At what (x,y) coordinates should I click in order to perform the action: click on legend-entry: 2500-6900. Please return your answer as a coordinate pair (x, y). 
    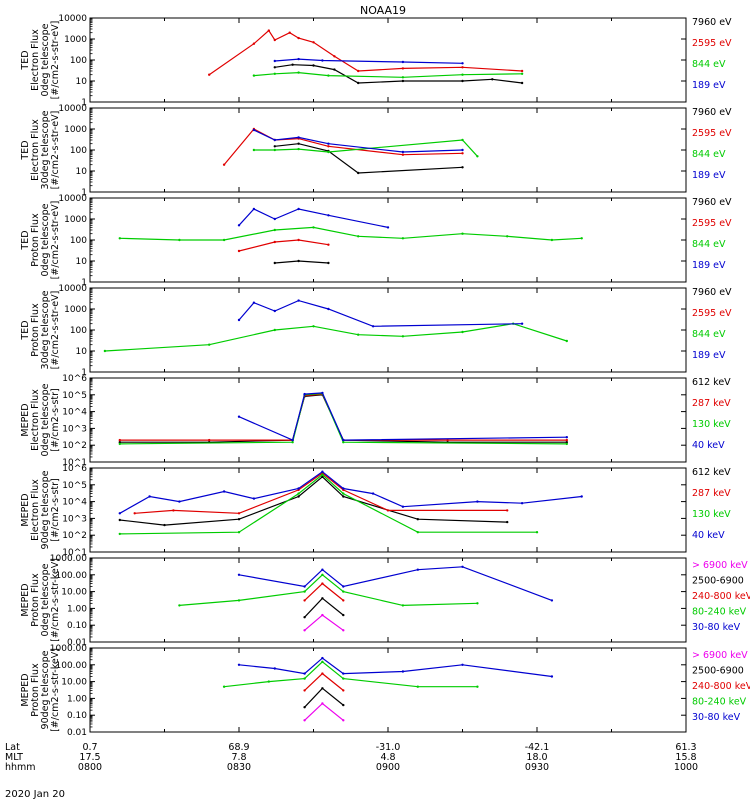
    Looking at the image, I should click on (718, 671).